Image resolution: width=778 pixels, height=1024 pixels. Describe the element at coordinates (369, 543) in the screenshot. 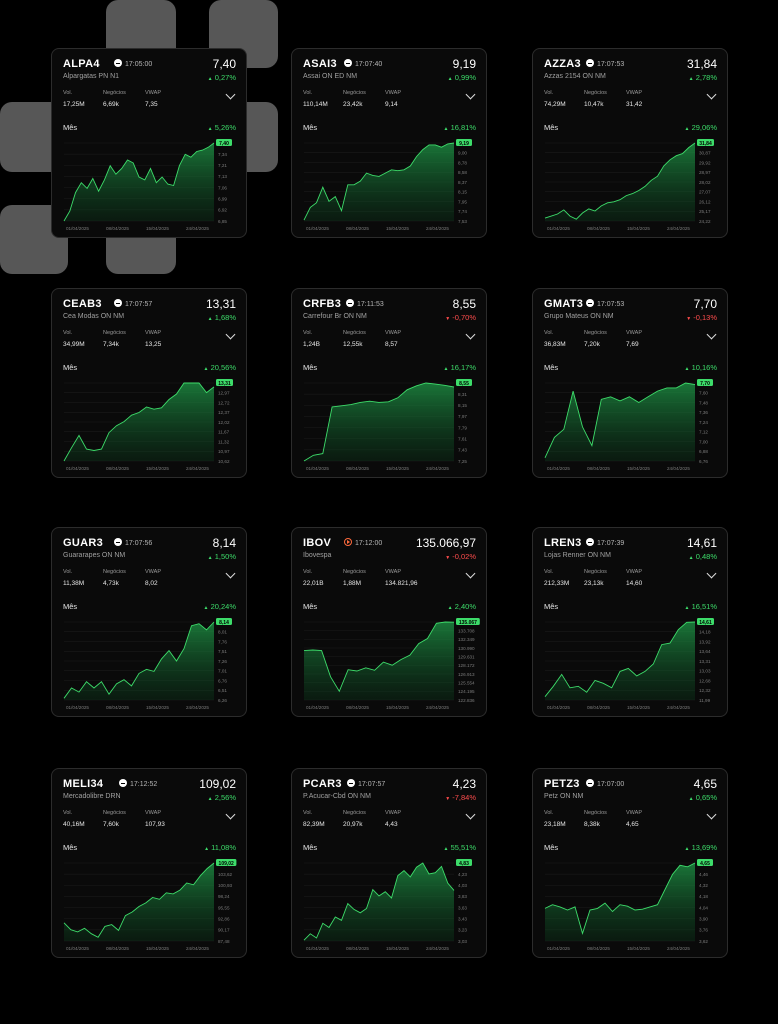

I see `time-text: 17:12:00` at that location.